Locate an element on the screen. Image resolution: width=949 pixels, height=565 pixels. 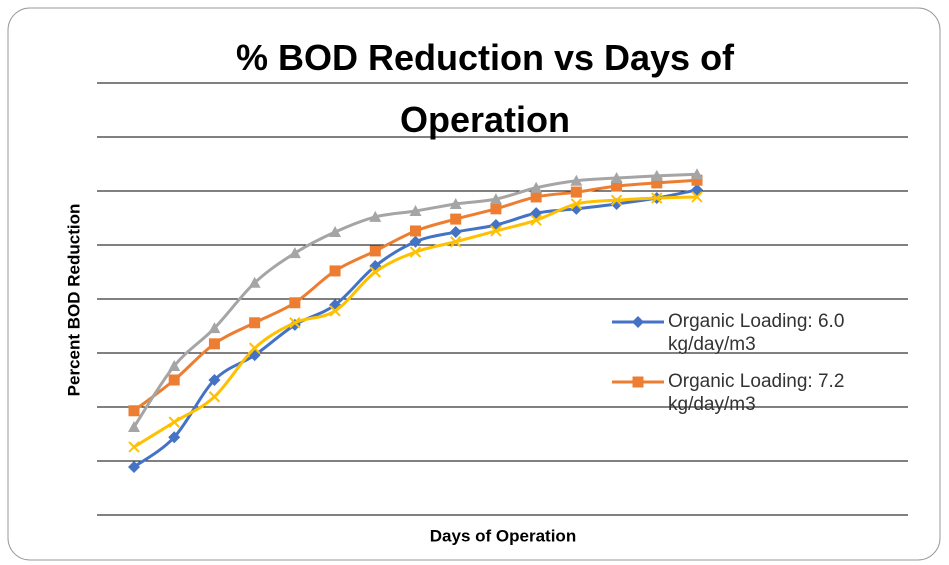
x-axis-label: Days of Operation is located at coordinates (503, 535).